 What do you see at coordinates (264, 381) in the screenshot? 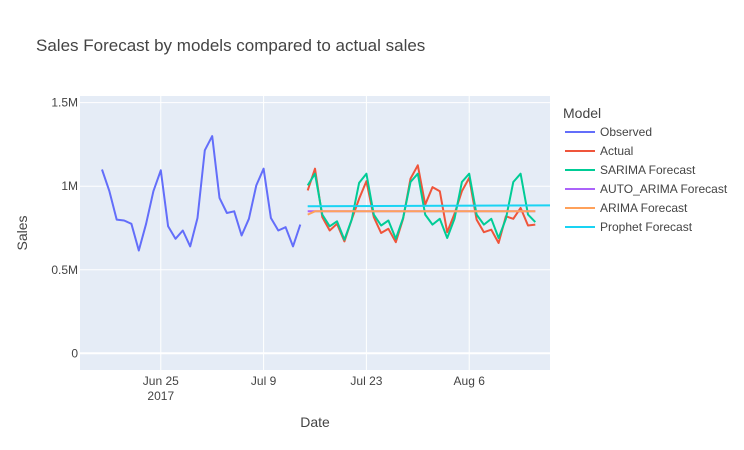
I see `x-tick-label: Jul 9` at bounding box center [264, 381].